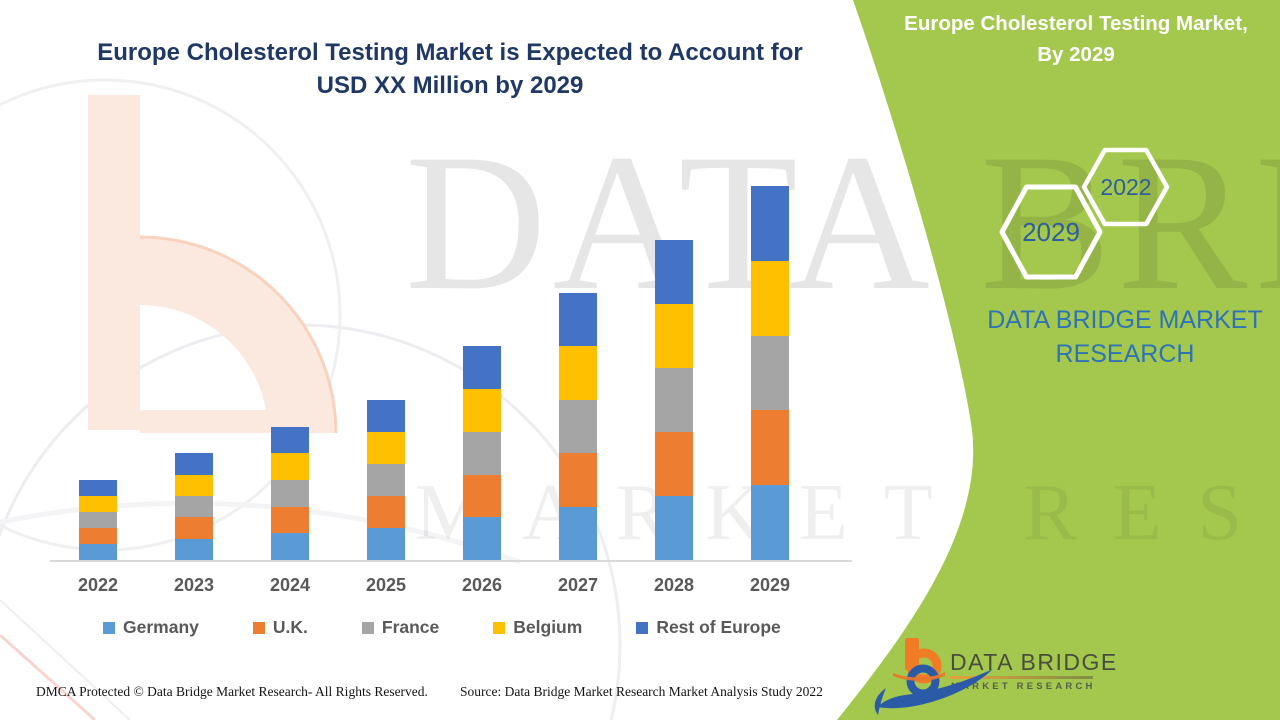 The height and width of the screenshot is (720, 1280). Describe the element at coordinates (194, 549) in the screenshot. I see `bar-segment-2023-Germany` at that location.